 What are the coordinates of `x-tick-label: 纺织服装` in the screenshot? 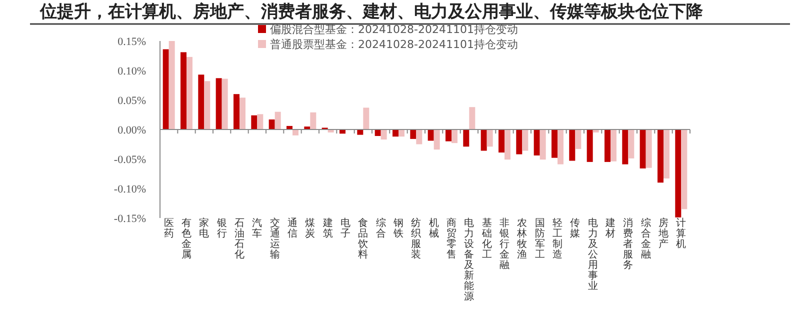 It's located at (416, 238).